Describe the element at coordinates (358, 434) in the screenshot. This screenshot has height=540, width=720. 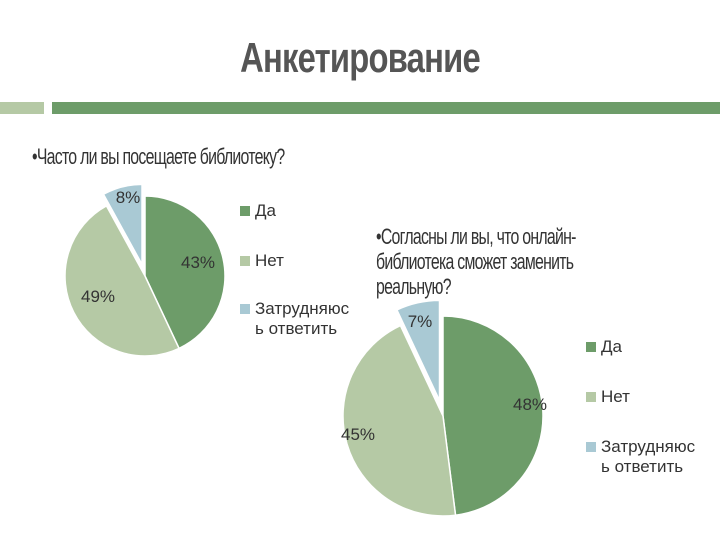
I see `chart2-data-label-1: 45%` at that location.